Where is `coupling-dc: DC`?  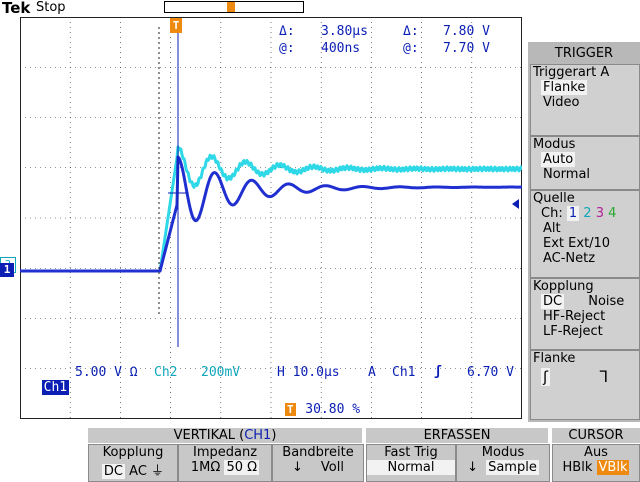
coupling-dc: DC is located at coordinates (553, 301).